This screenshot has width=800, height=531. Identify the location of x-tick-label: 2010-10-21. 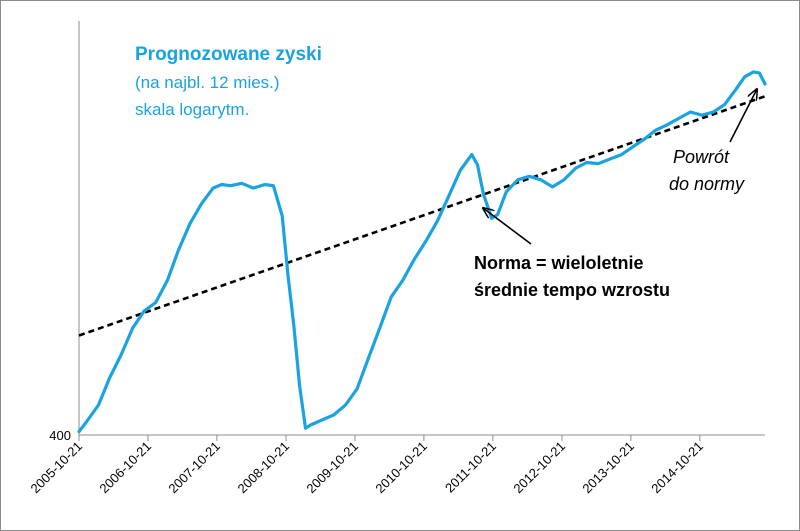
(401, 468).